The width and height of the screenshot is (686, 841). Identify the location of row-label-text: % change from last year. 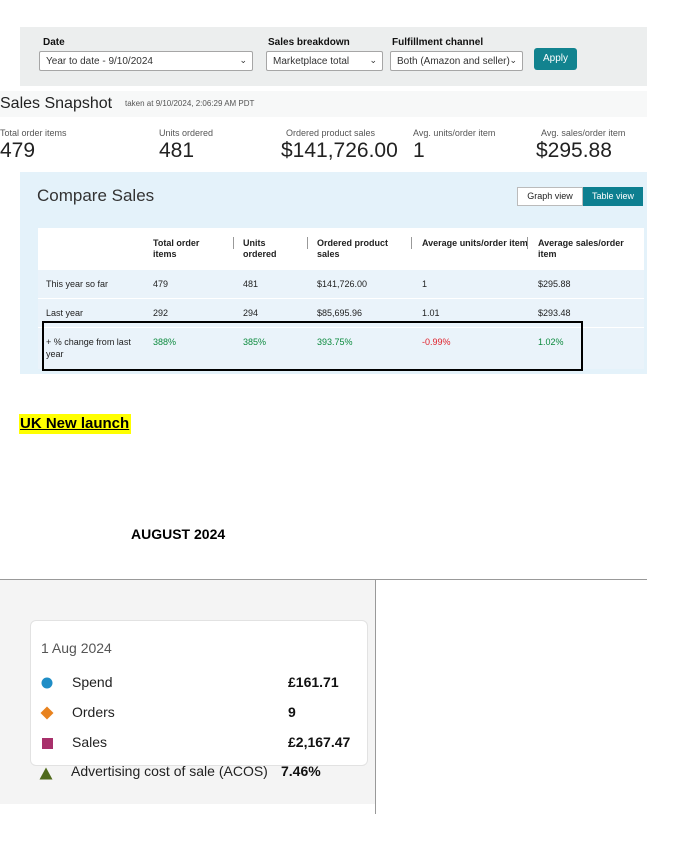
(88, 348).